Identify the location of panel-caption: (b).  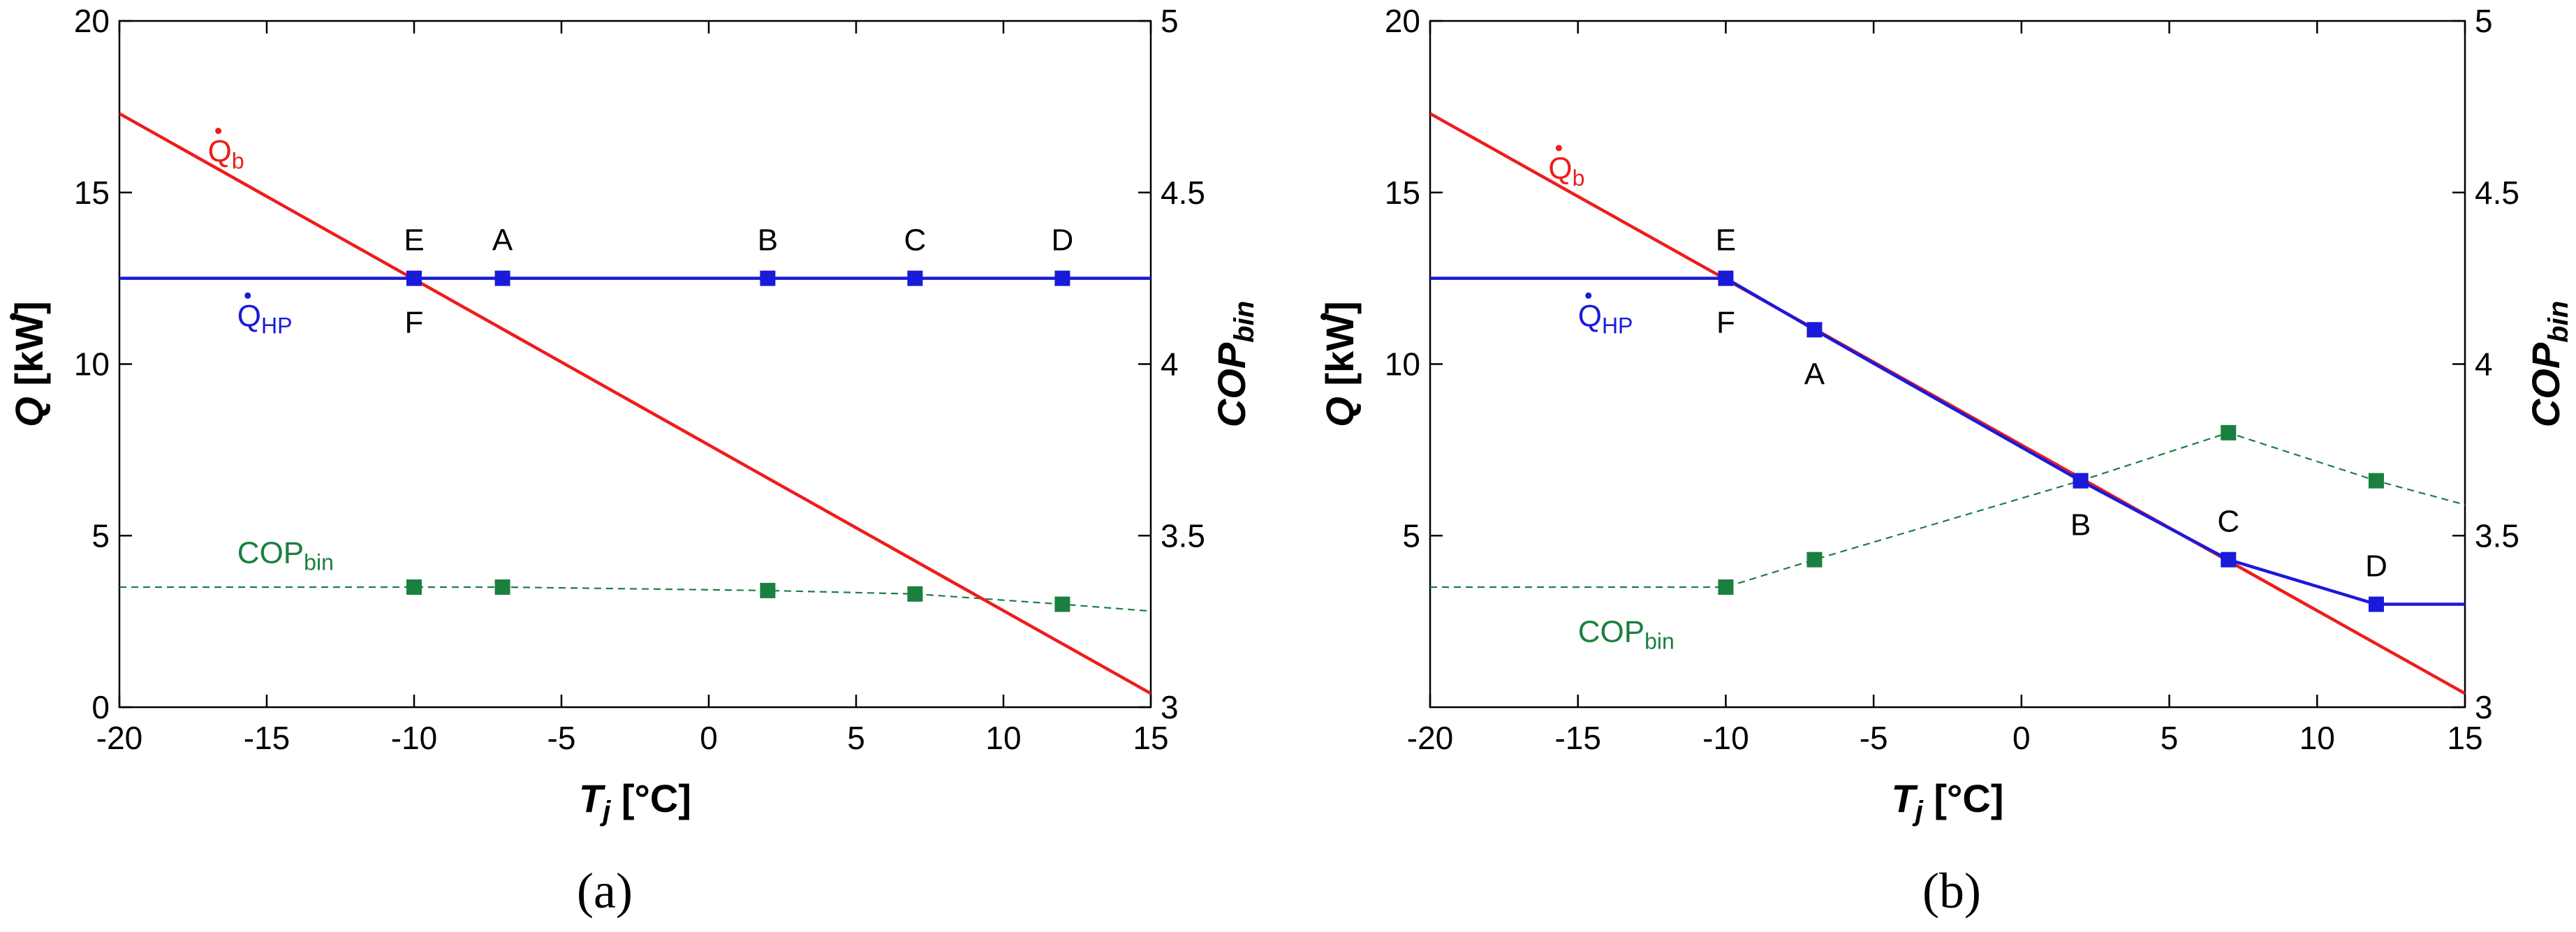
(1951, 891).